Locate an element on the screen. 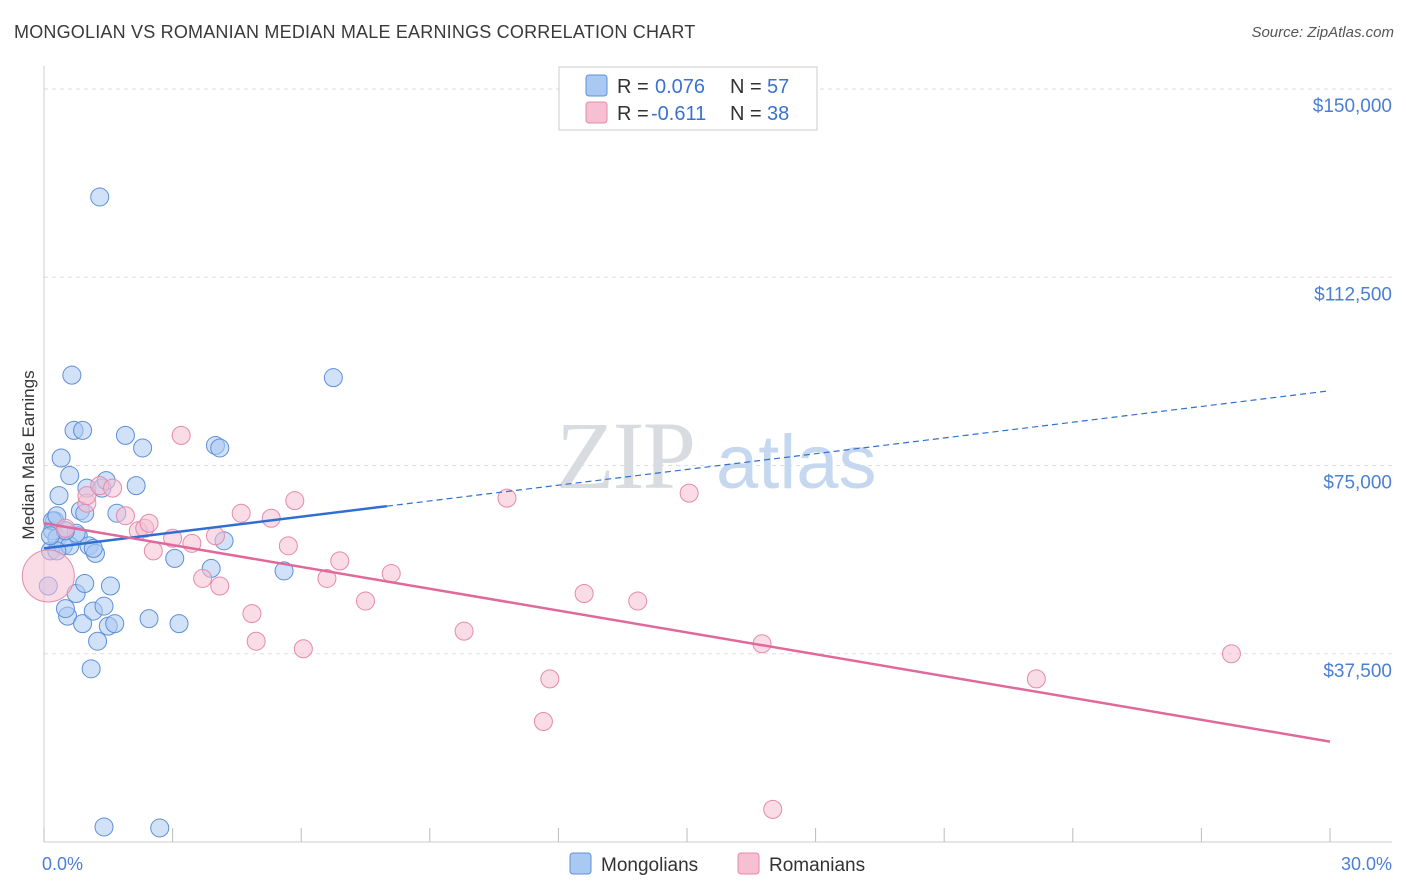 The image size is (1406, 892). y-axis-label: Median Male Earnings is located at coordinates (28, 454).